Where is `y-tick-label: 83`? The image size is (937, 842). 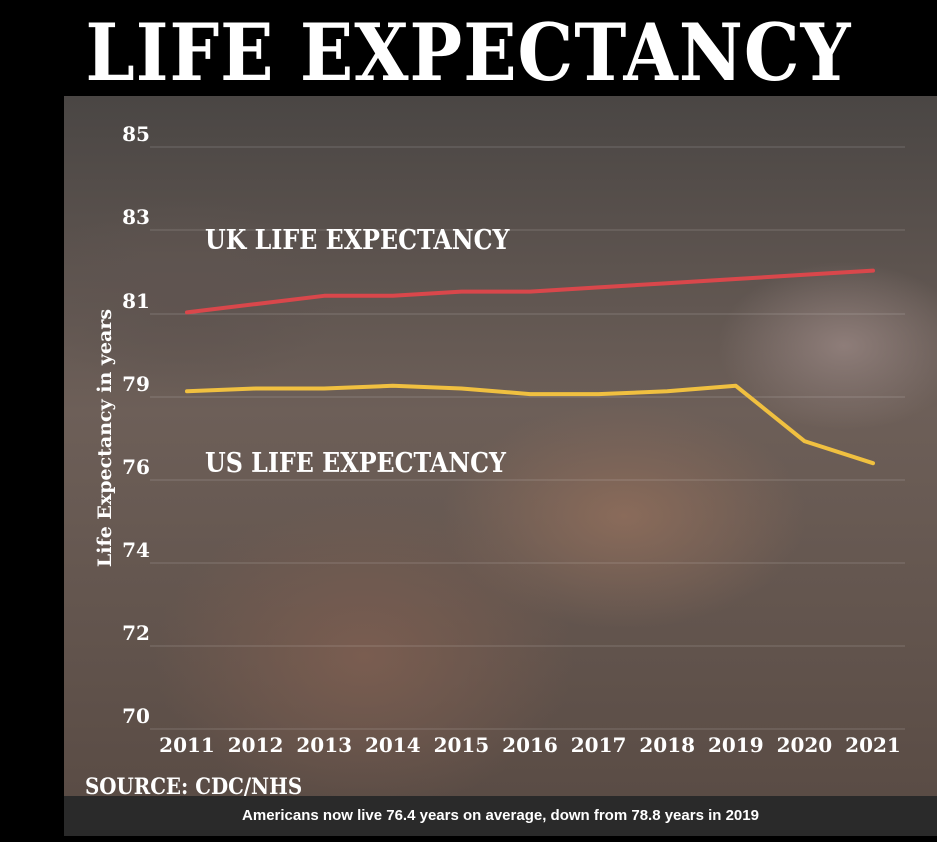
y-tick-label: 83 is located at coordinates (136, 217).